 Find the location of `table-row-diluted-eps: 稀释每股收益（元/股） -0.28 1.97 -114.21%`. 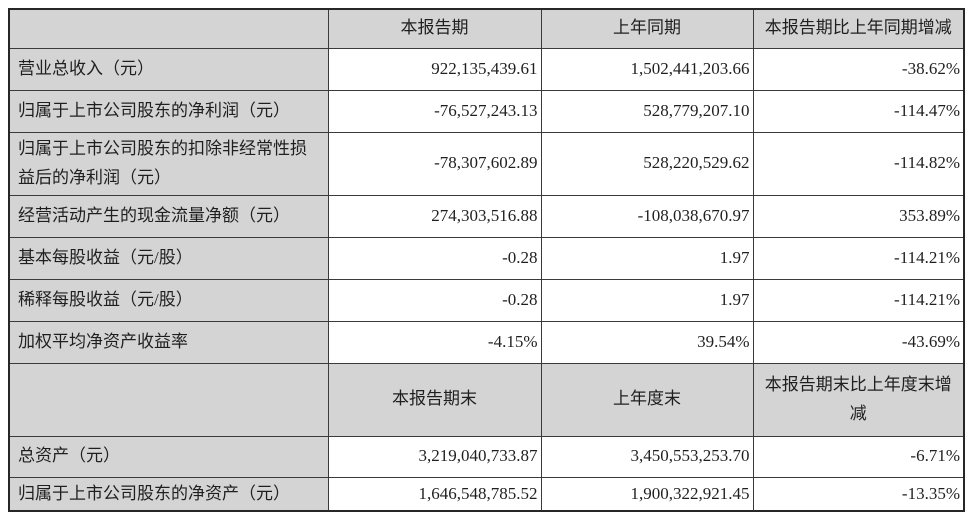

table-row-diluted-eps: 稀释每股收益（元/股） -0.28 1.97 -114.21% is located at coordinates (486, 300).